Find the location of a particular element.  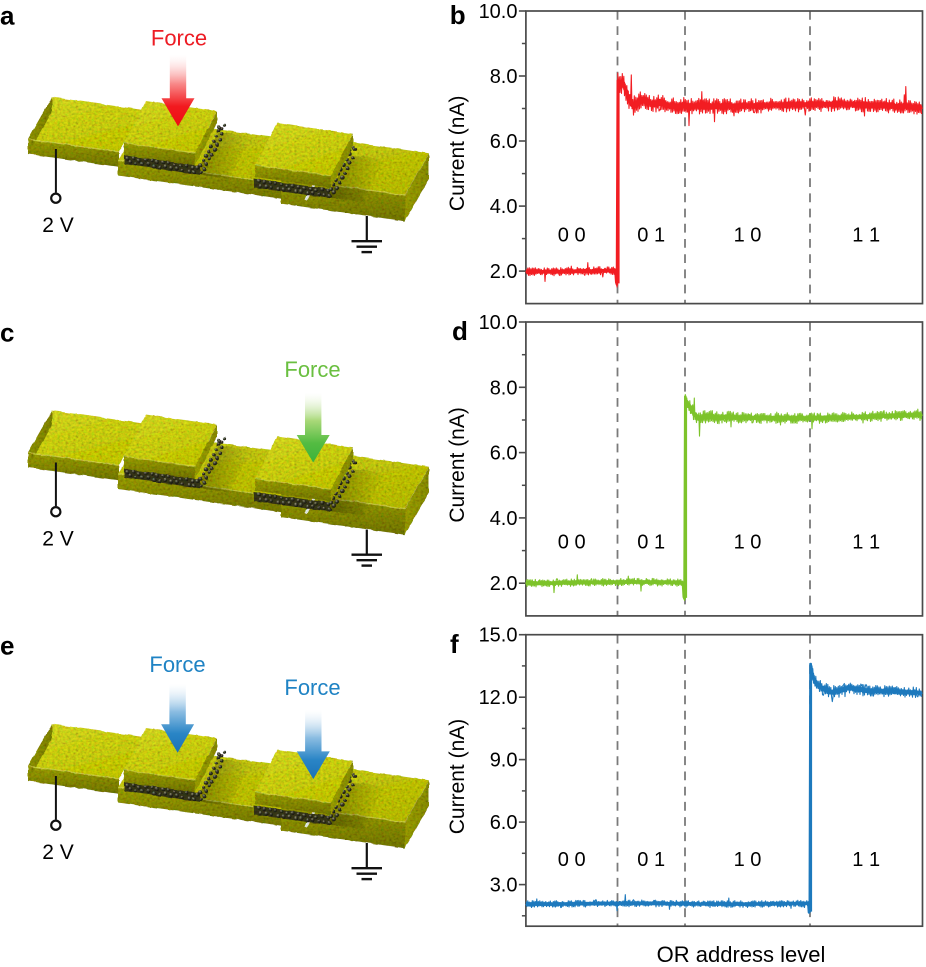

svg-text: f is located at coordinates (454, 644).